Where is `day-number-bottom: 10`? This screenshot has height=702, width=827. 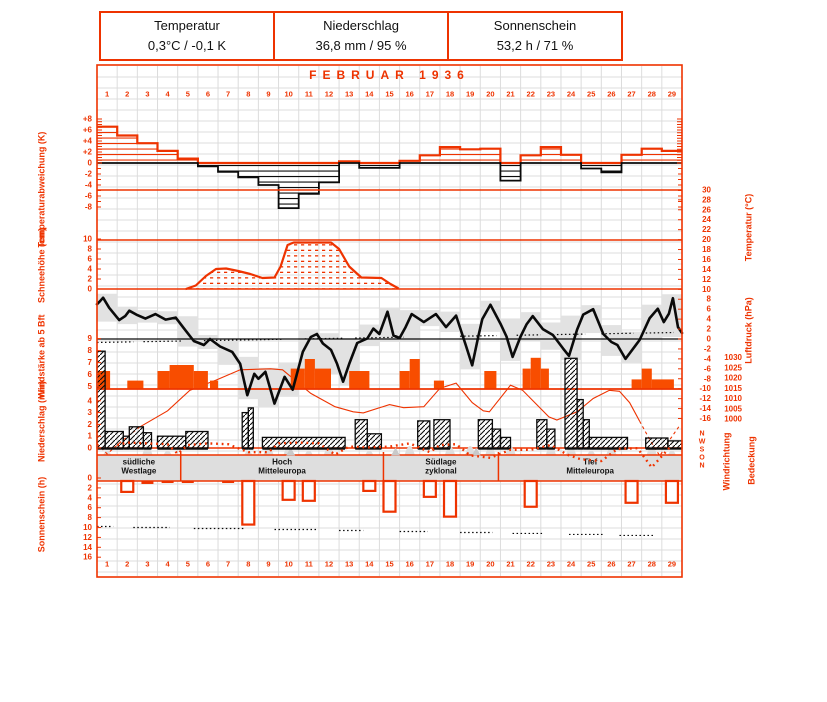
day-number-bottom: 10 is located at coordinates (288, 564).